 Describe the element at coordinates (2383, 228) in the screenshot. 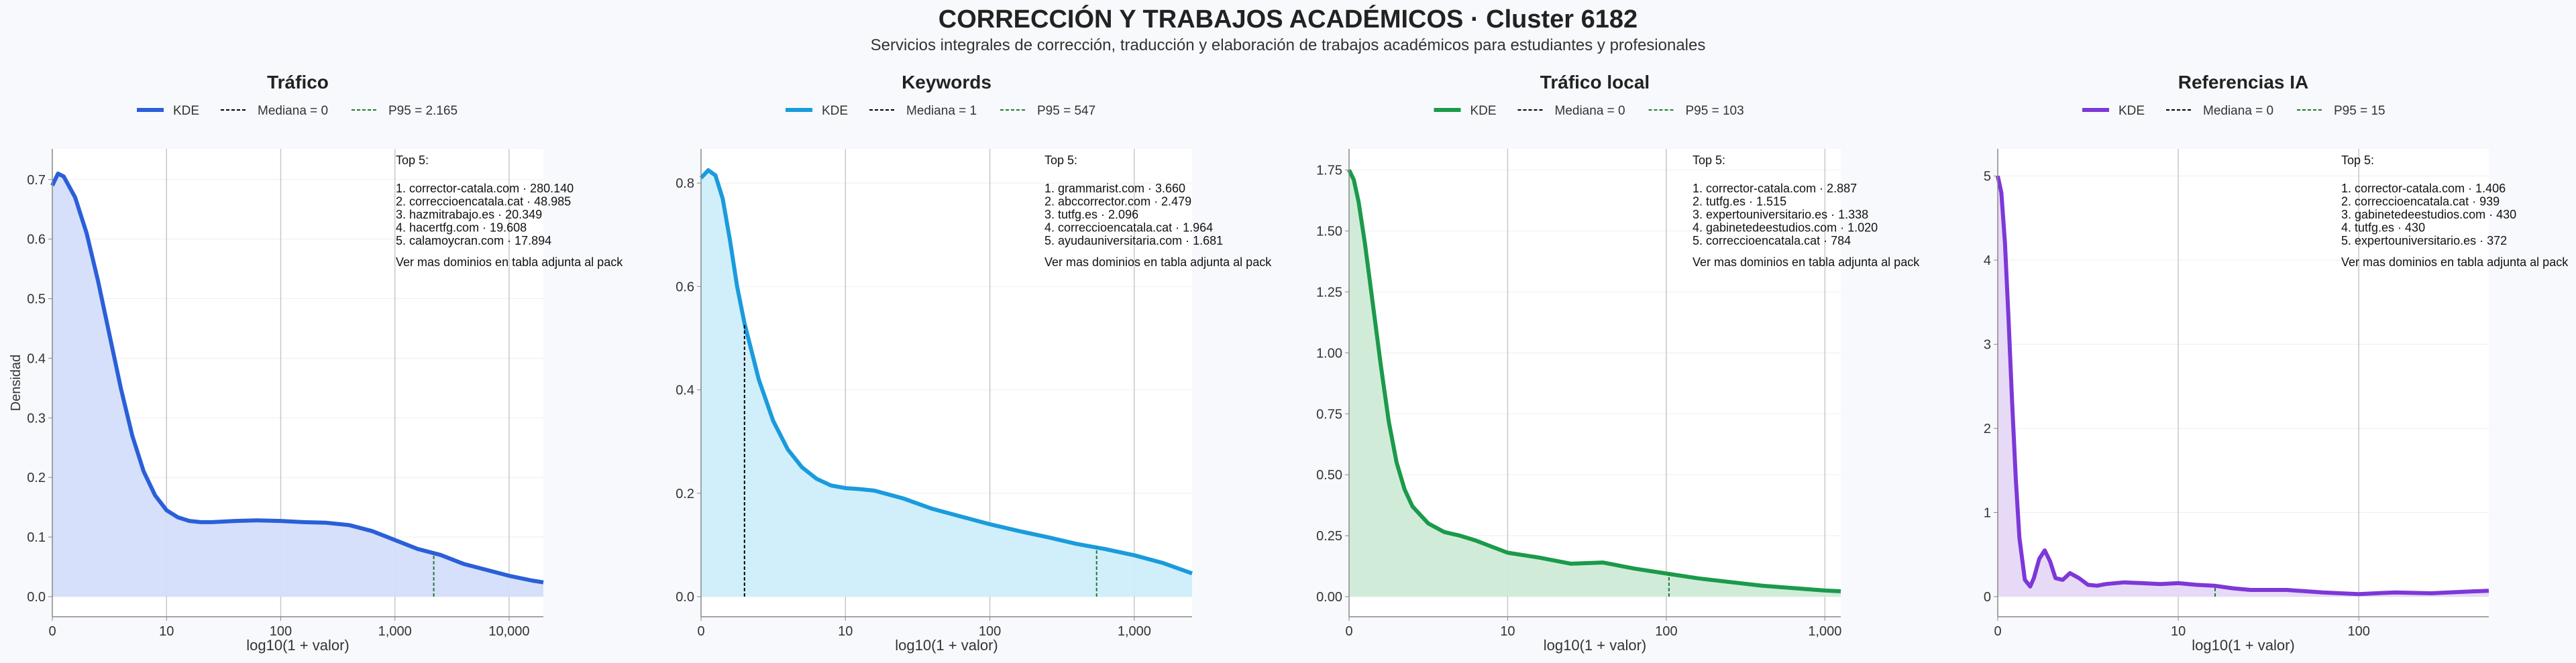

I see `annotation-item: 4. tutfg.es · 430` at that location.